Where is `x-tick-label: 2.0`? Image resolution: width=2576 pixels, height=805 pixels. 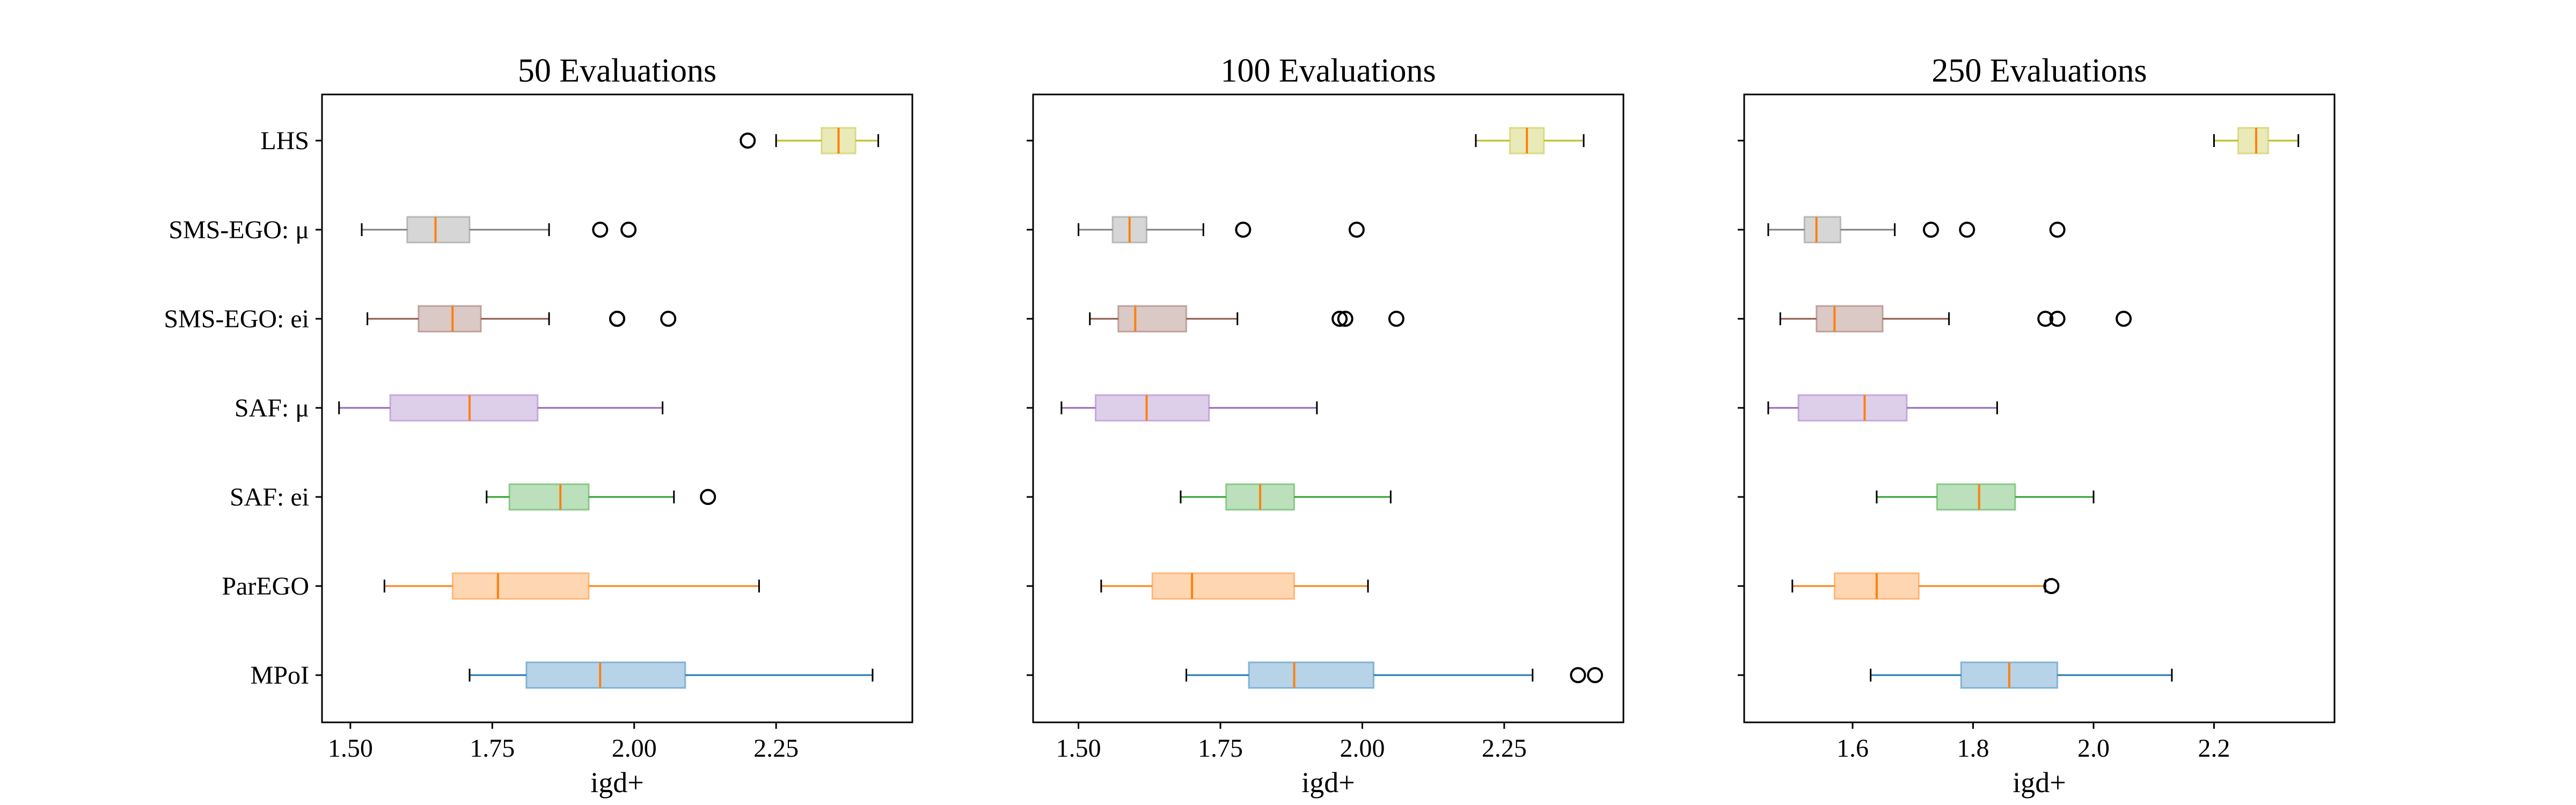
x-tick-label: 2.0 is located at coordinates (2093, 748).